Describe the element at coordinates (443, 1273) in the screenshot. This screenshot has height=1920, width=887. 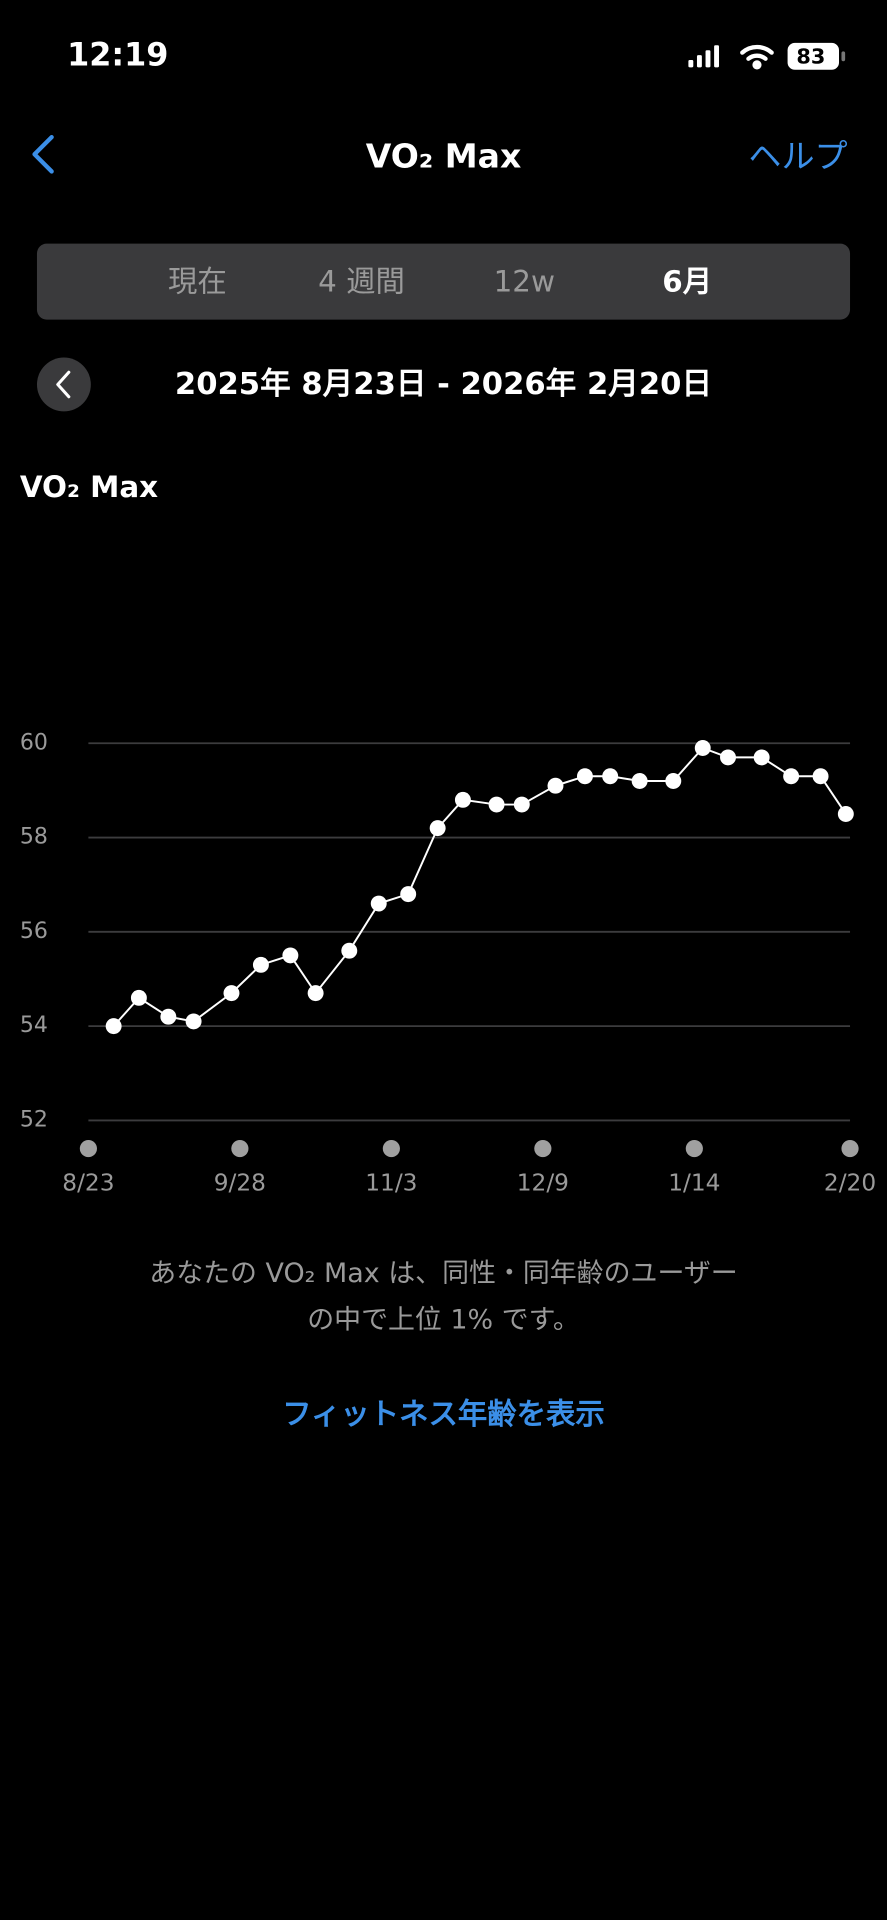
I see `footer-text: あなたの VO₂ Max は、同性・同年齢のユーザー` at that location.